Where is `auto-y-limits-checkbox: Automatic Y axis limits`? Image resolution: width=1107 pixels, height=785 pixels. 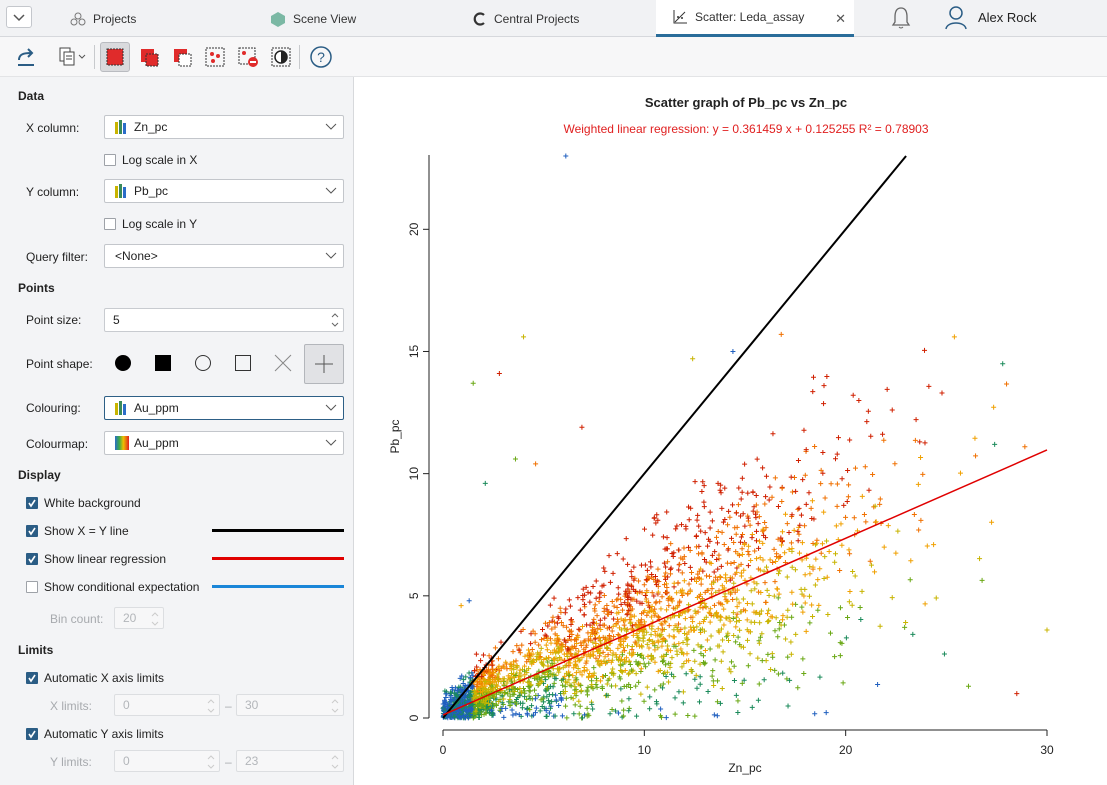
auto-y-limits-checkbox: Automatic Y axis limits is located at coordinates (95, 734).